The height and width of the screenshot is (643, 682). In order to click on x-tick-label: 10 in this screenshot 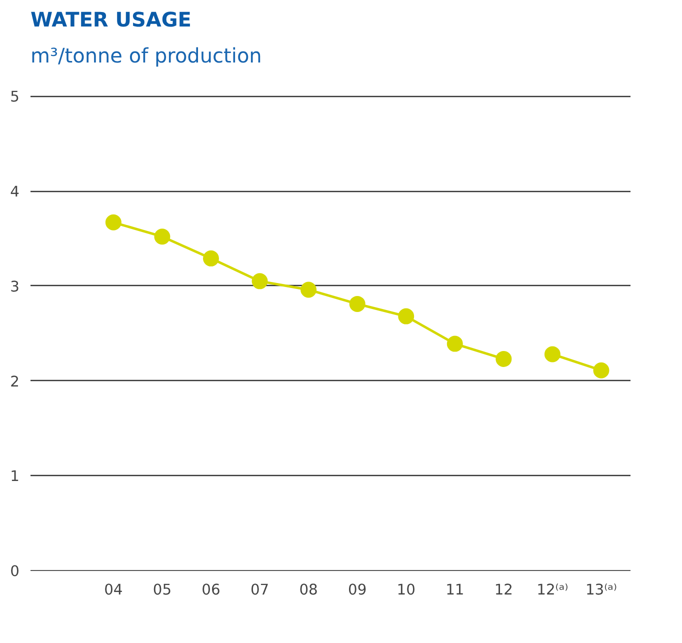, I will do `click(406, 590)`.